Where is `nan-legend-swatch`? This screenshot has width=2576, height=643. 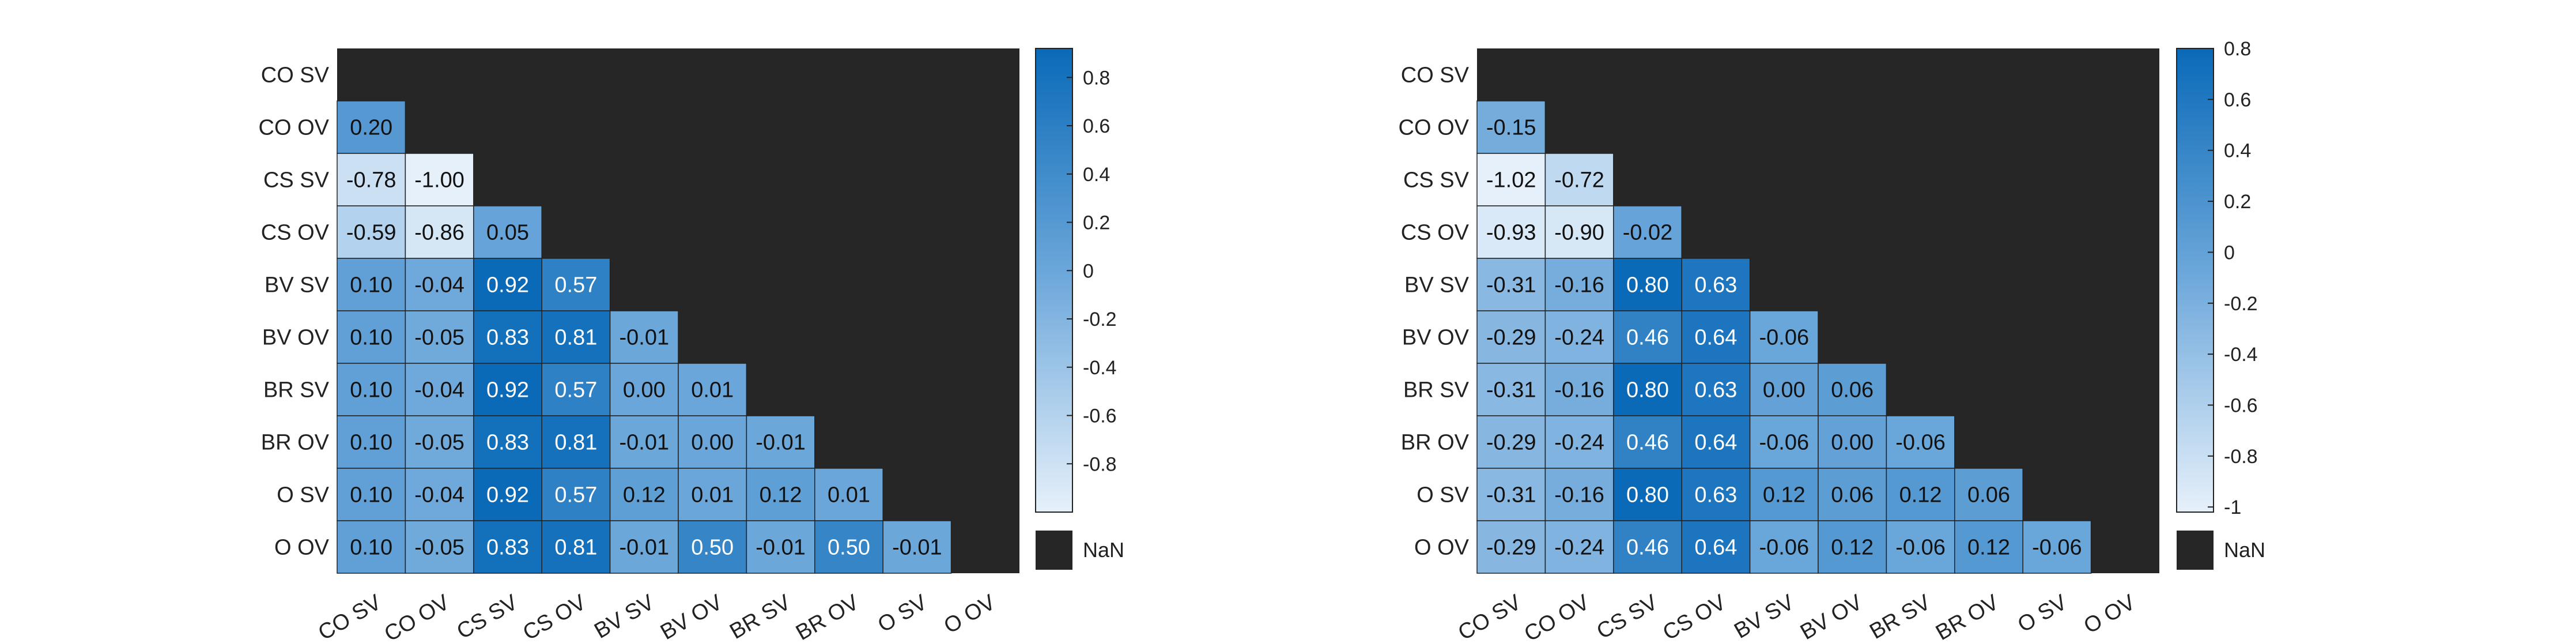 nan-legend-swatch is located at coordinates (1054, 550).